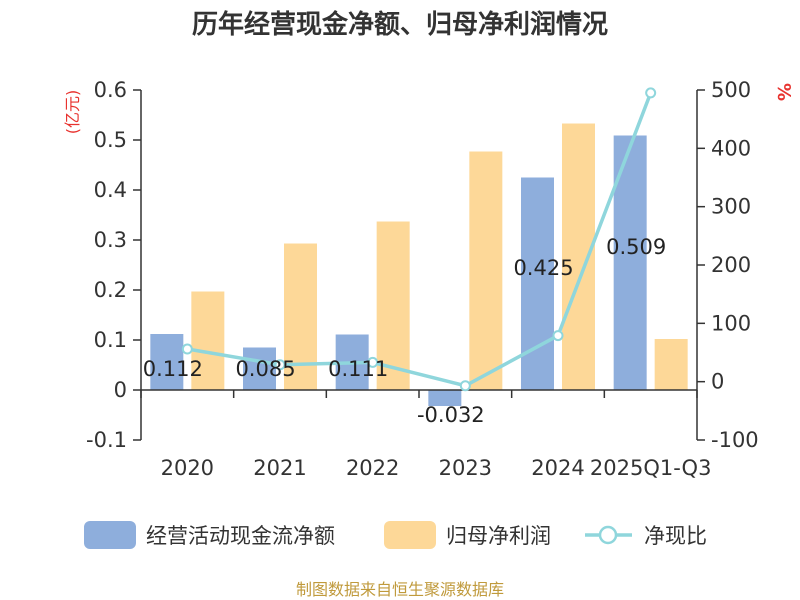 This screenshot has width=800, height=600. What do you see at coordinates (110, 240) in the screenshot?
I see `left-tick-label: 0.3` at bounding box center [110, 240].